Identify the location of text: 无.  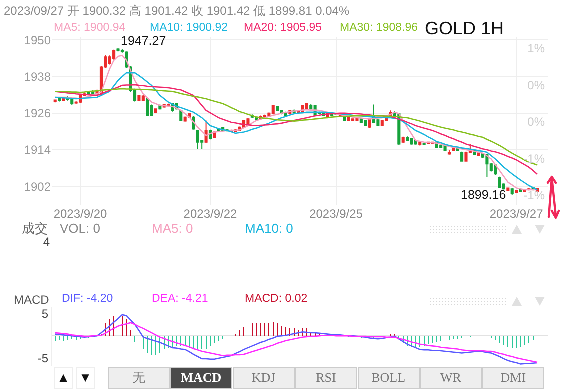
(139, 378).